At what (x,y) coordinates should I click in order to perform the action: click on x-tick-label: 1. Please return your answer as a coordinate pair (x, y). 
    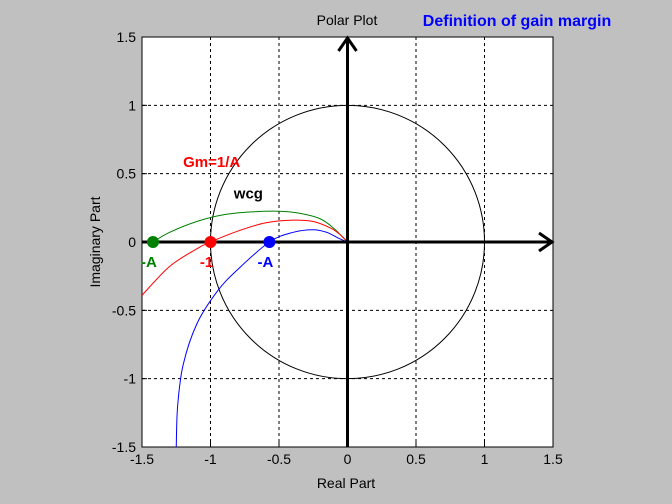
    Looking at the image, I should click on (485, 459).